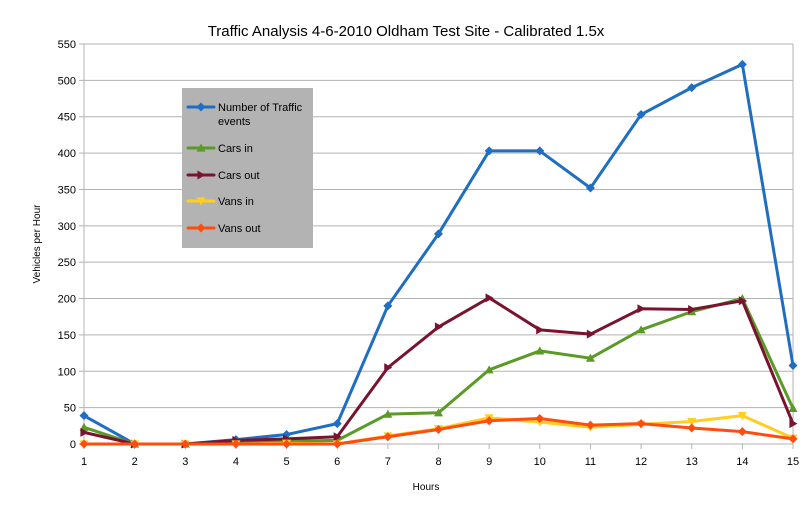 This screenshot has width=808, height=509. I want to click on legend-label: Vans in, so click(236, 202).